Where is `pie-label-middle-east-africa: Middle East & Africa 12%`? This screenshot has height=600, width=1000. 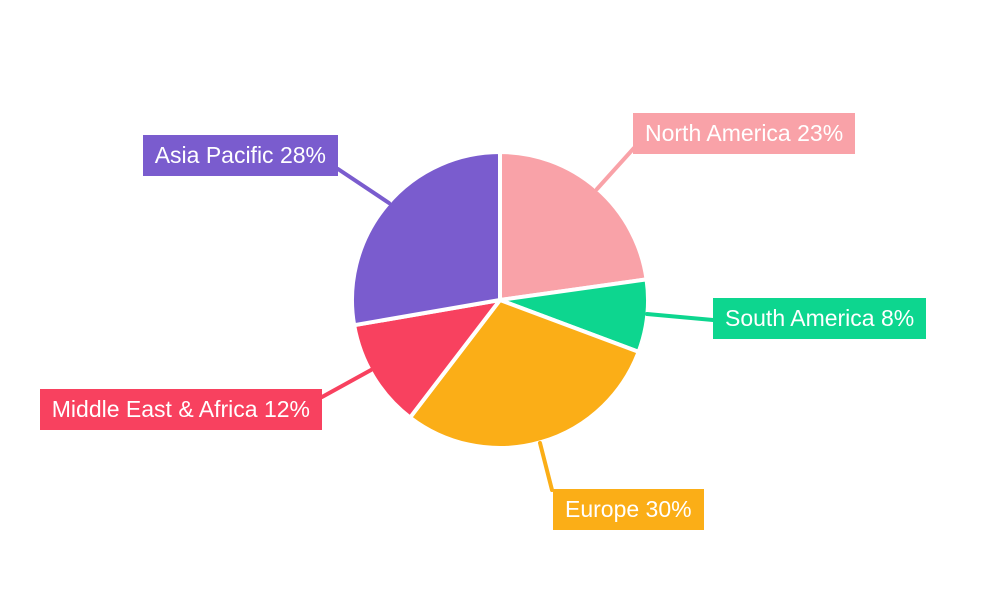 pie-label-middle-east-africa: Middle East & Africa 12% is located at coordinates (180, 409).